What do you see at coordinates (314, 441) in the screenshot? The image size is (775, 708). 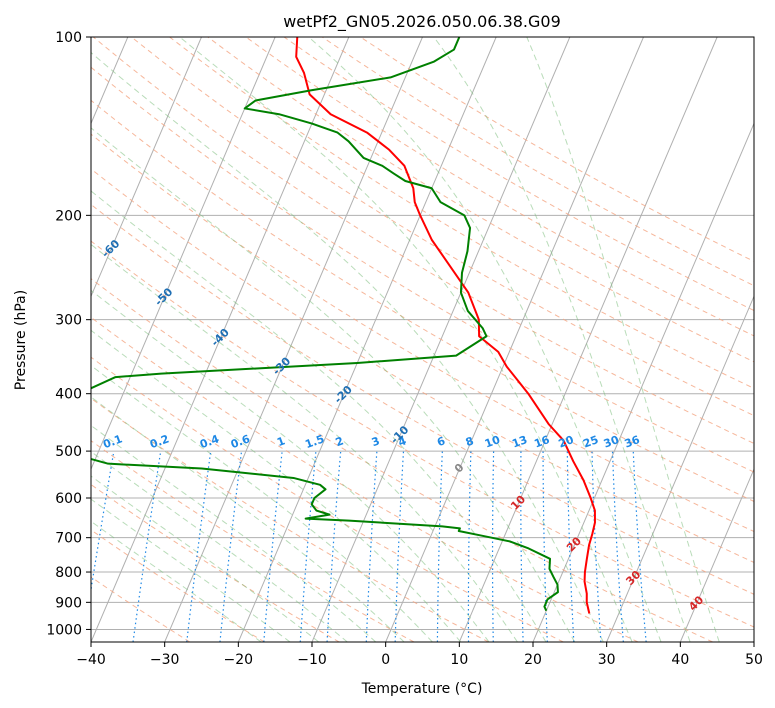 I see `mixing-ratio-label: 1.5` at bounding box center [314, 441].